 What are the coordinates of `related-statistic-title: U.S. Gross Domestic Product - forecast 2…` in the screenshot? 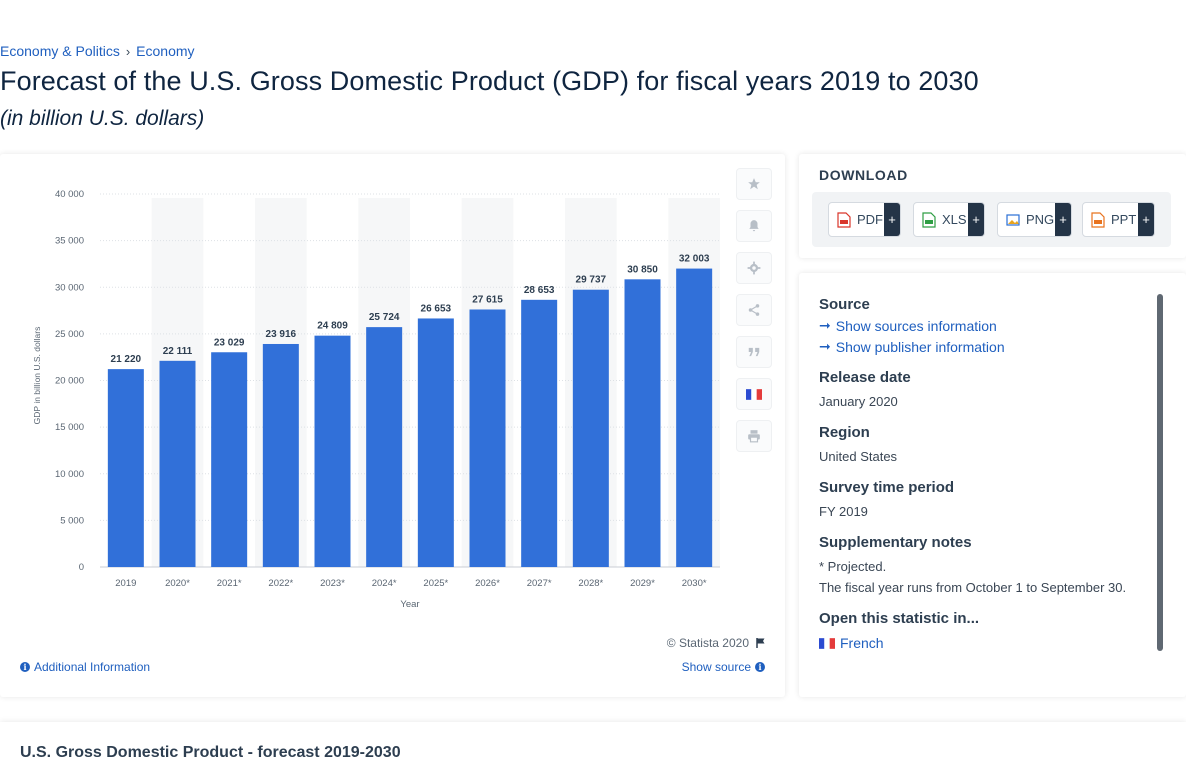 It's located at (210, 752).